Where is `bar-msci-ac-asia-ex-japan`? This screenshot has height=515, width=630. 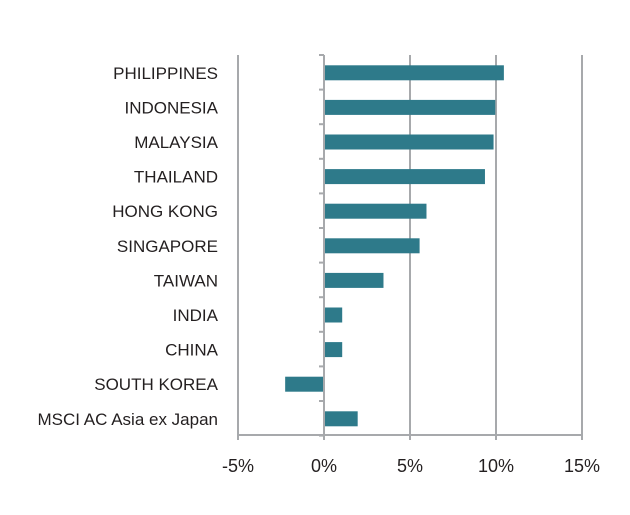
bar-msci-ac-asia-ex-japan is located at coordinates (341, 419).